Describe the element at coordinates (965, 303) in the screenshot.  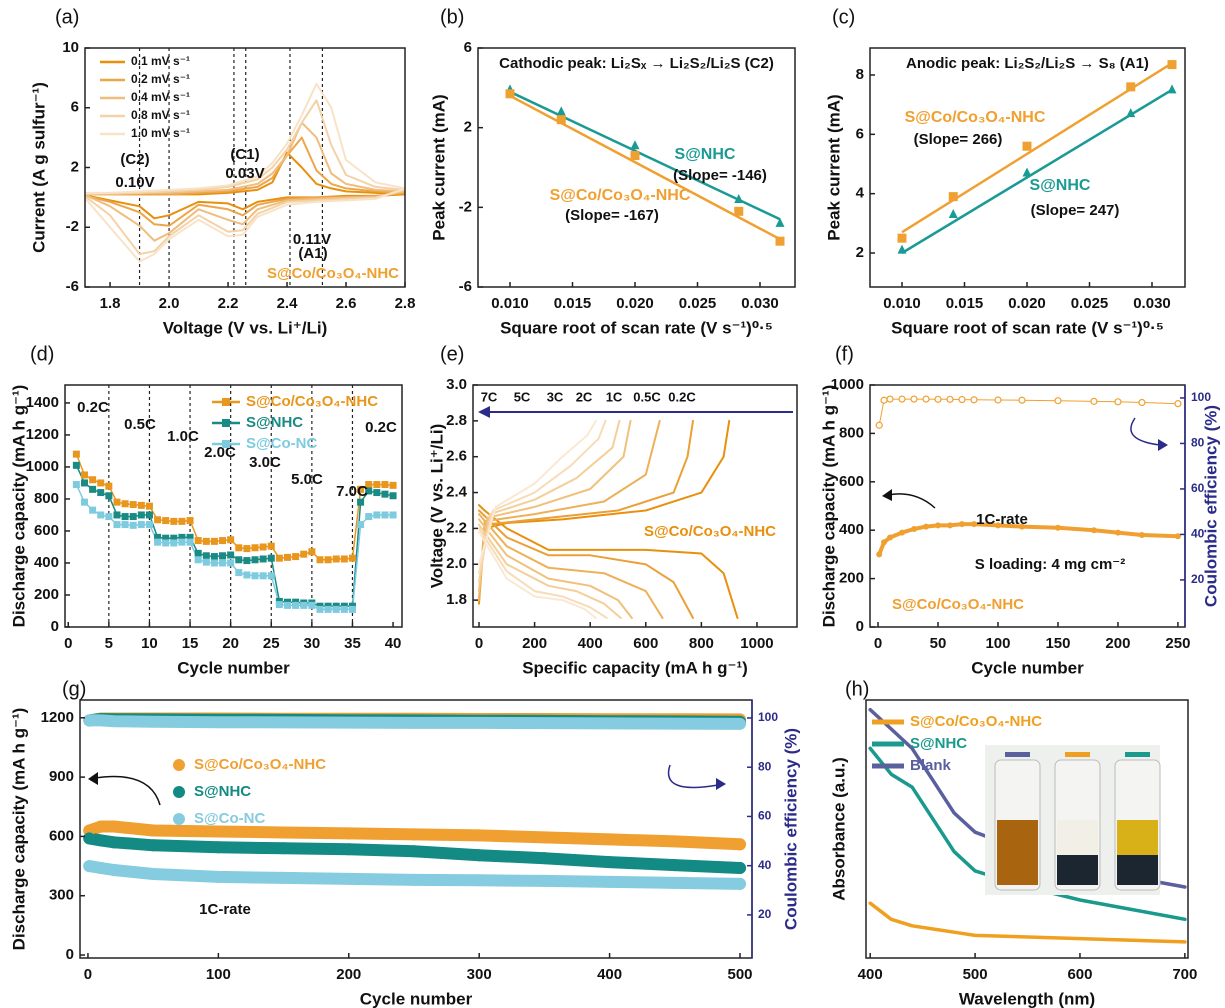
I see `x-tick-label: 0.015` at that location.